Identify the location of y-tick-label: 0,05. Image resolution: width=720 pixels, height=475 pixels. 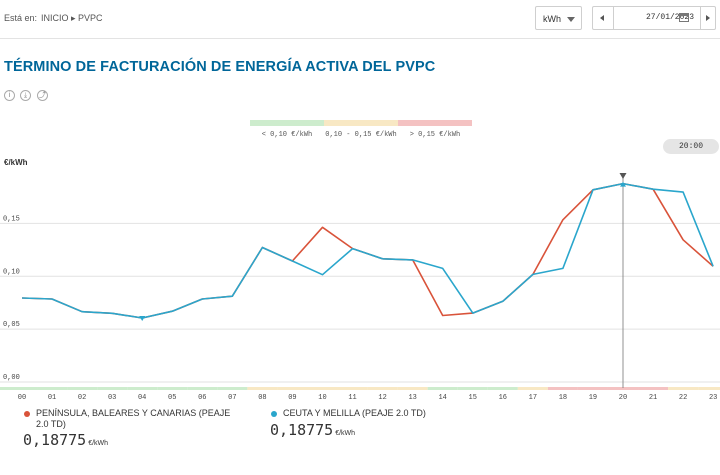
(11, 325).